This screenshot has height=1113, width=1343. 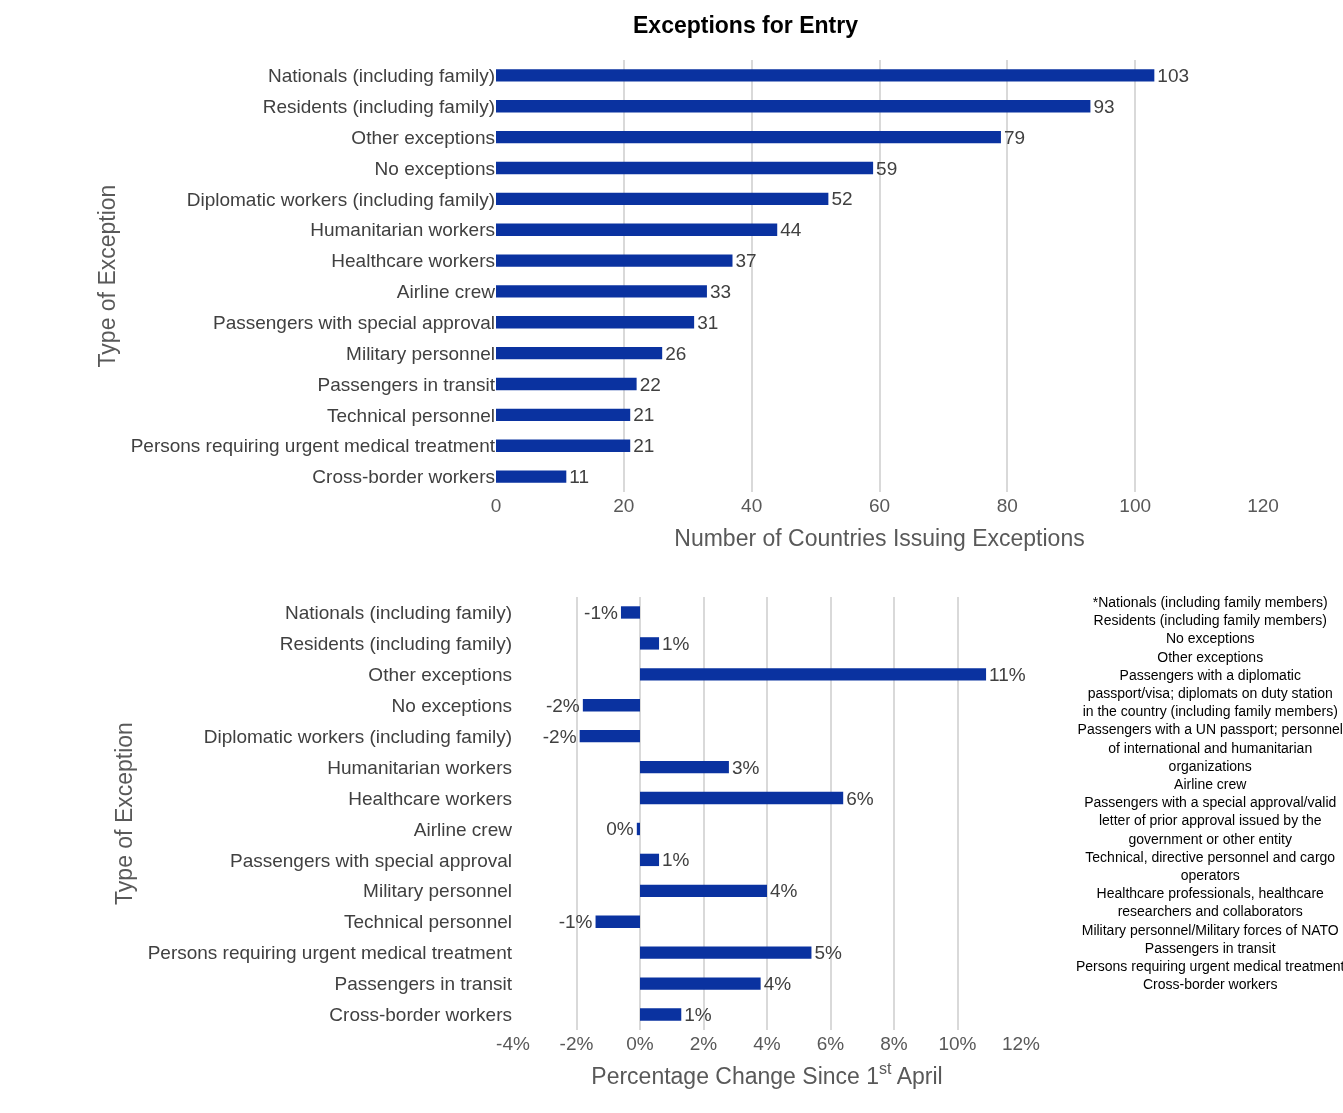 I want to click on text: Other exceptions, so click(x=1210, y=656).